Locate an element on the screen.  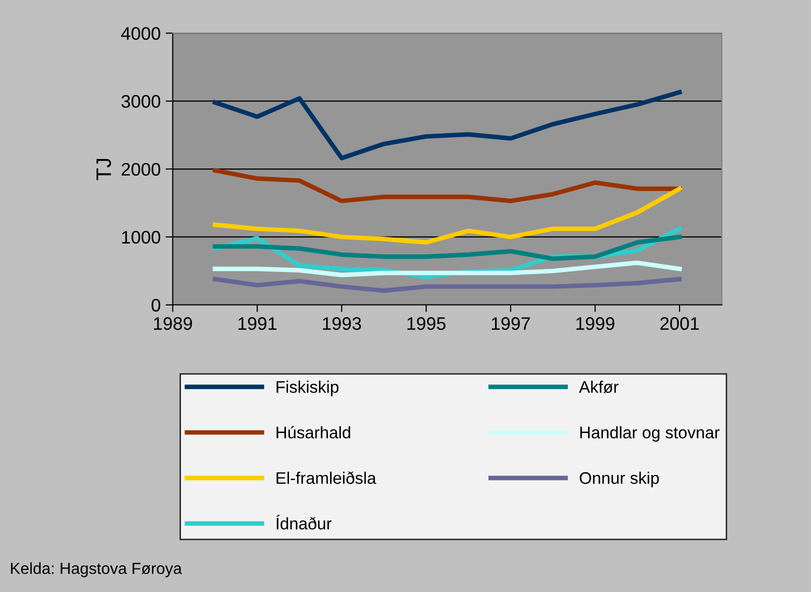
legend-label: Ídnaður is located at coordinates (304, 522).